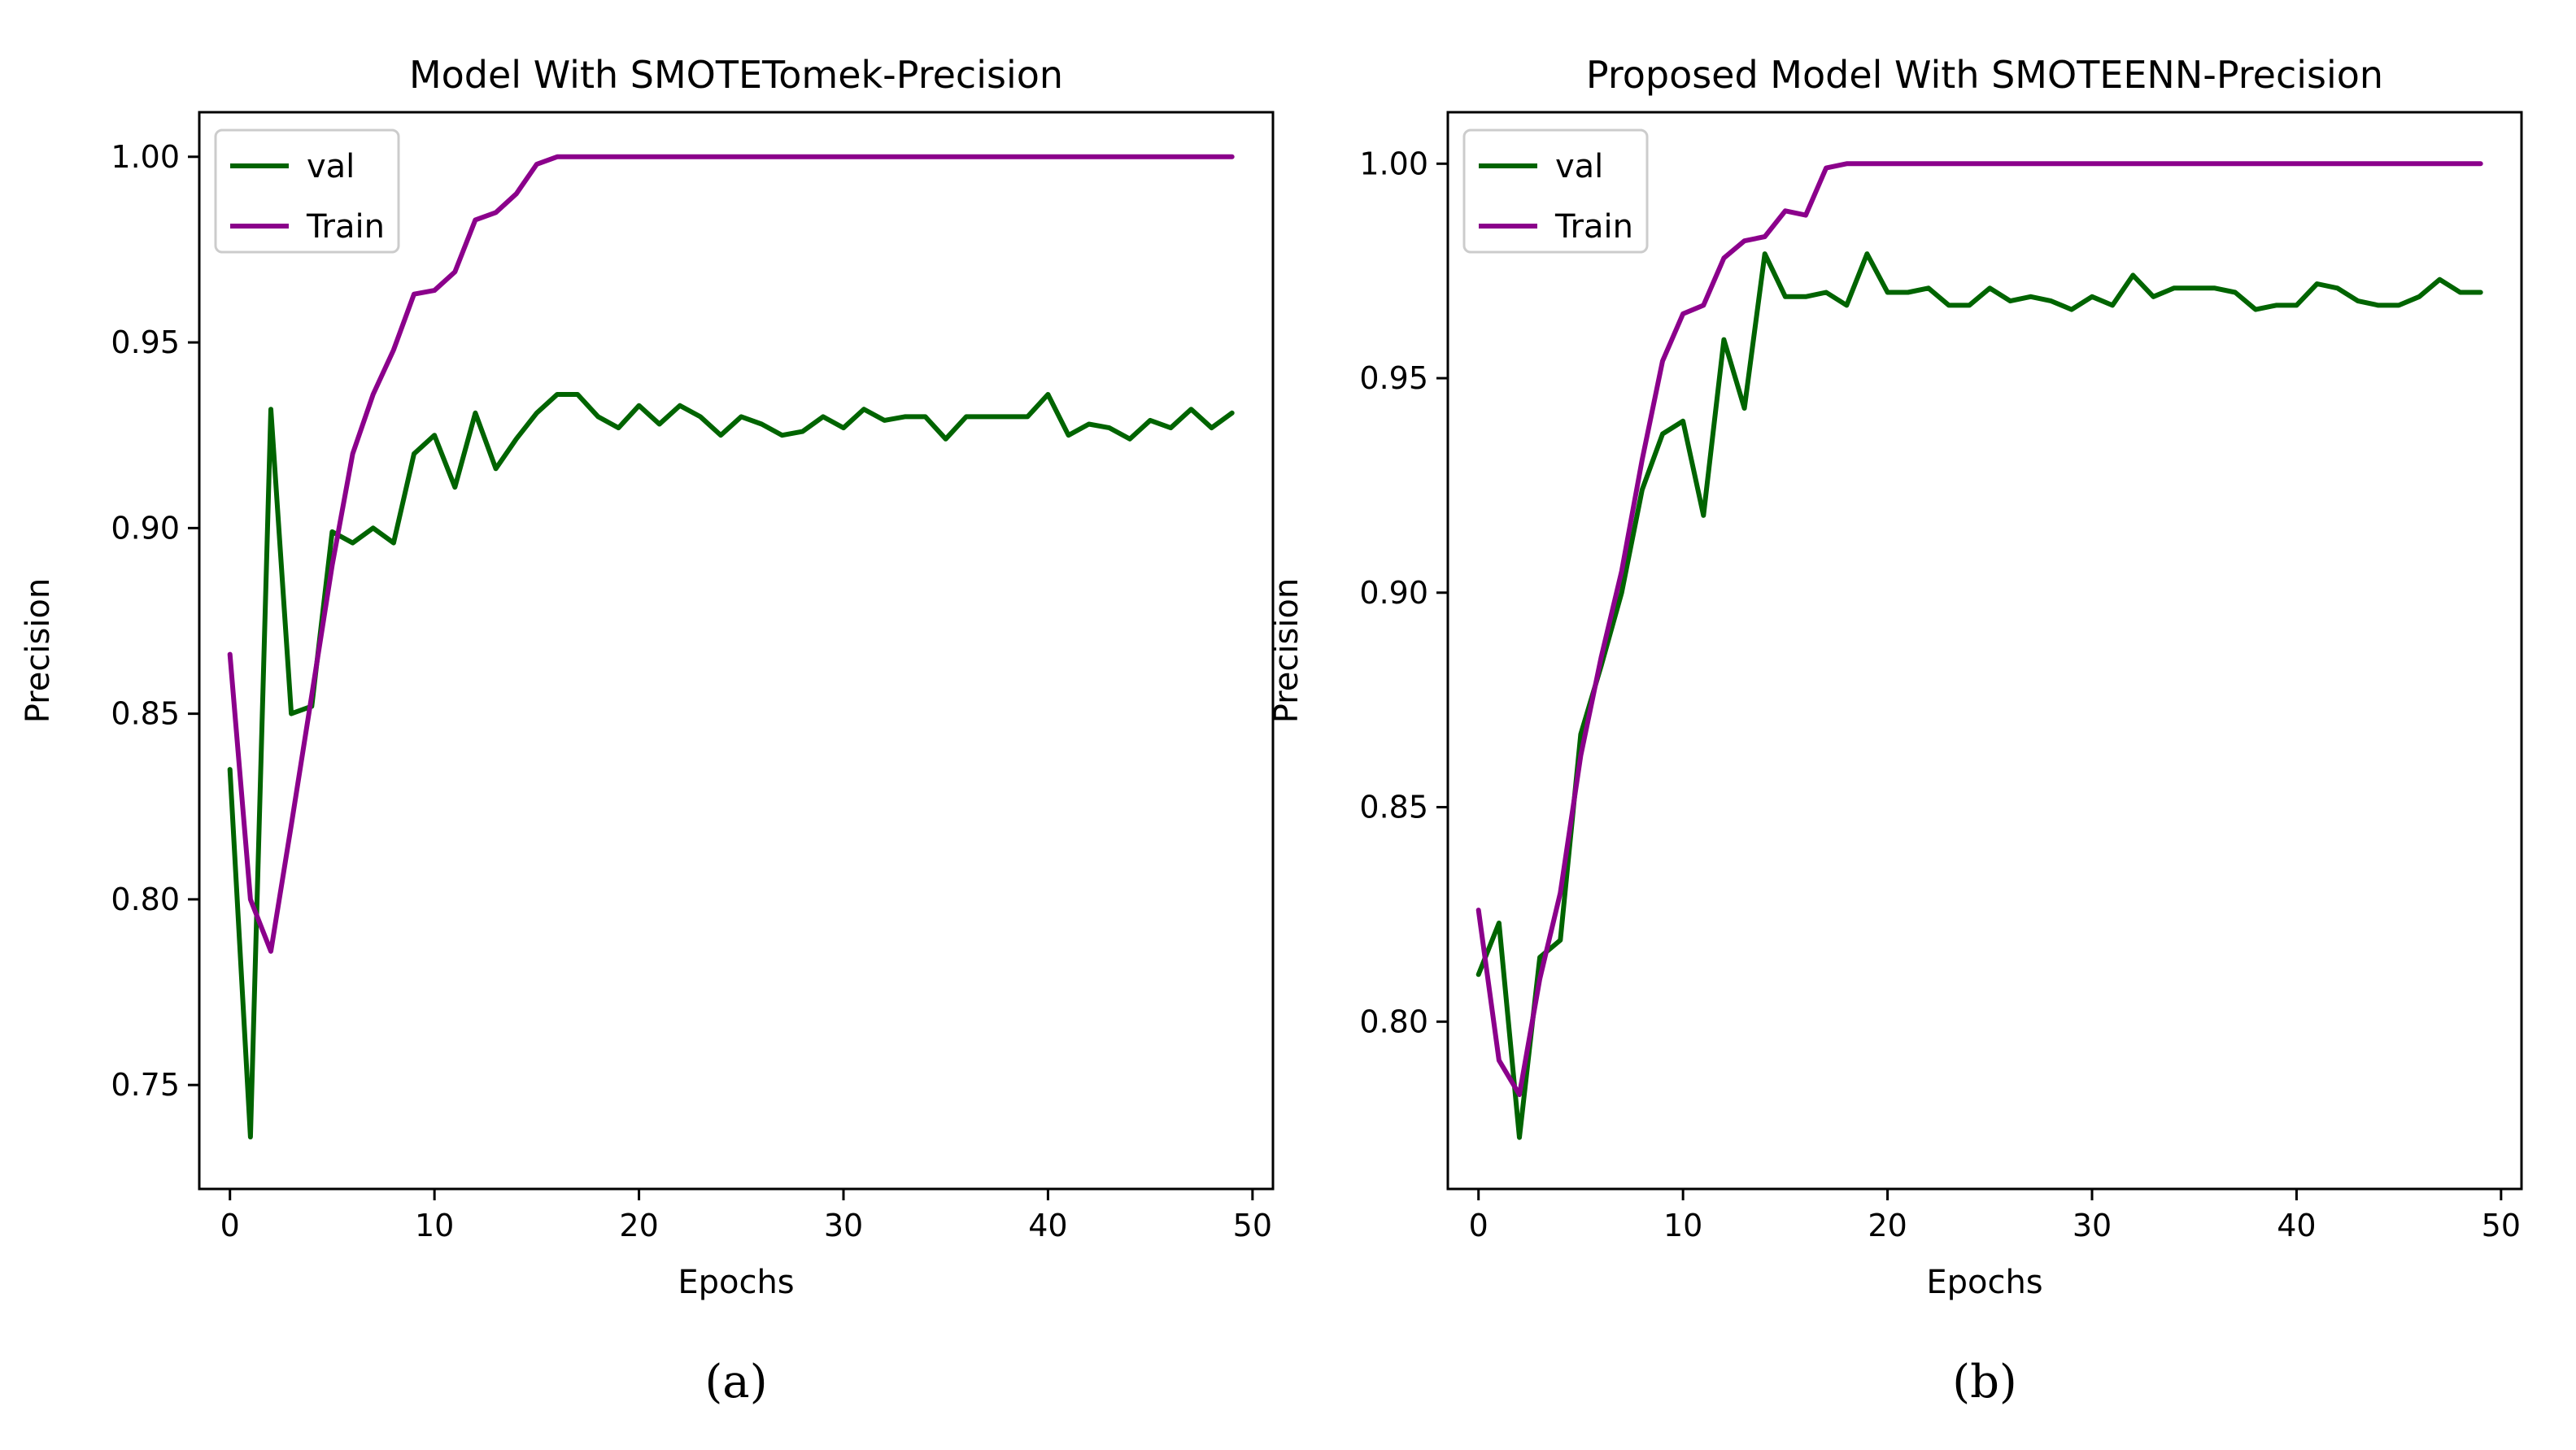 This screenshot has width=2576, height=1450. Describe the element at coordinates (735, 1382) in the screenshot. I see `figure-caption: (a)` at that location.